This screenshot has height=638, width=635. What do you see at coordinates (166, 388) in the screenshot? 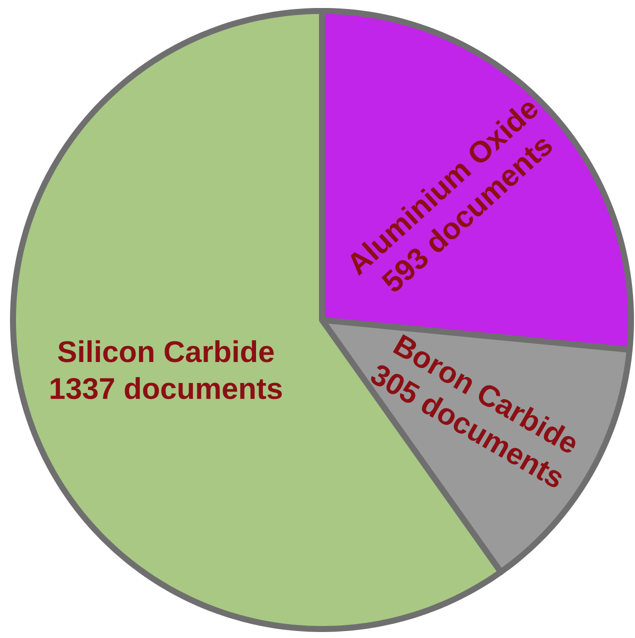
I see `data-label: 1337 documents` at bounding box center [166, 388].